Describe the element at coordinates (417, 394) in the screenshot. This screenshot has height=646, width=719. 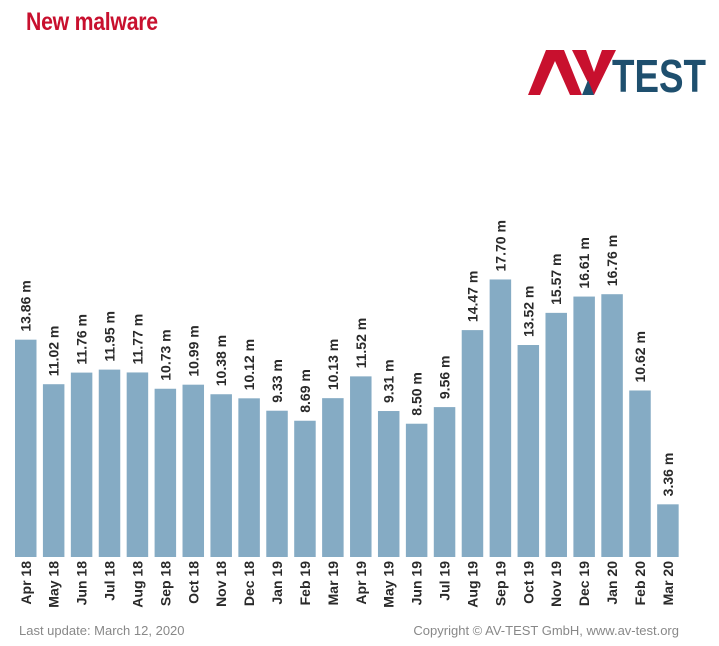
I see `value-label: 8.50 m` at that location.